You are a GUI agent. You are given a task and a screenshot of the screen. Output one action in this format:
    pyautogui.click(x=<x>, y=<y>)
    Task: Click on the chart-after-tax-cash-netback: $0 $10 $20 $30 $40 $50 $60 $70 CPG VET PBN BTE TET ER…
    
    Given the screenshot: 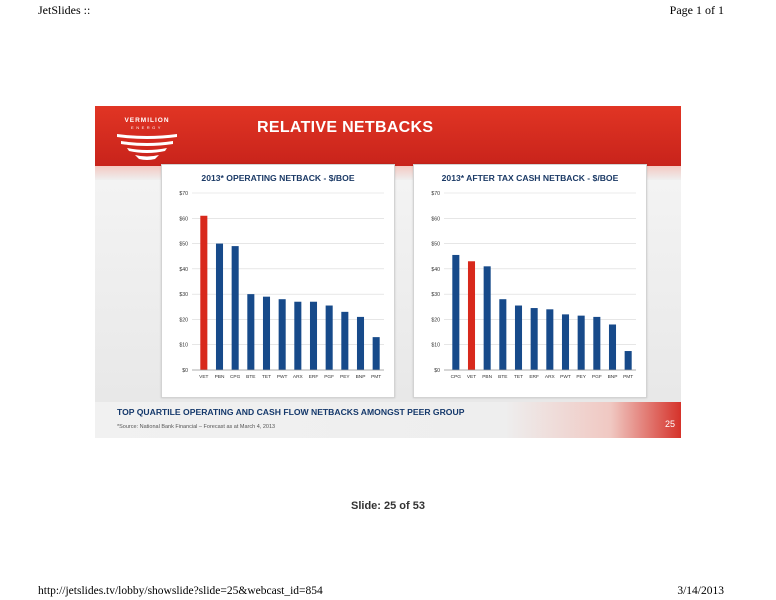 What is the action you would take?
    pyautogui.click(x=533, y=285)
    